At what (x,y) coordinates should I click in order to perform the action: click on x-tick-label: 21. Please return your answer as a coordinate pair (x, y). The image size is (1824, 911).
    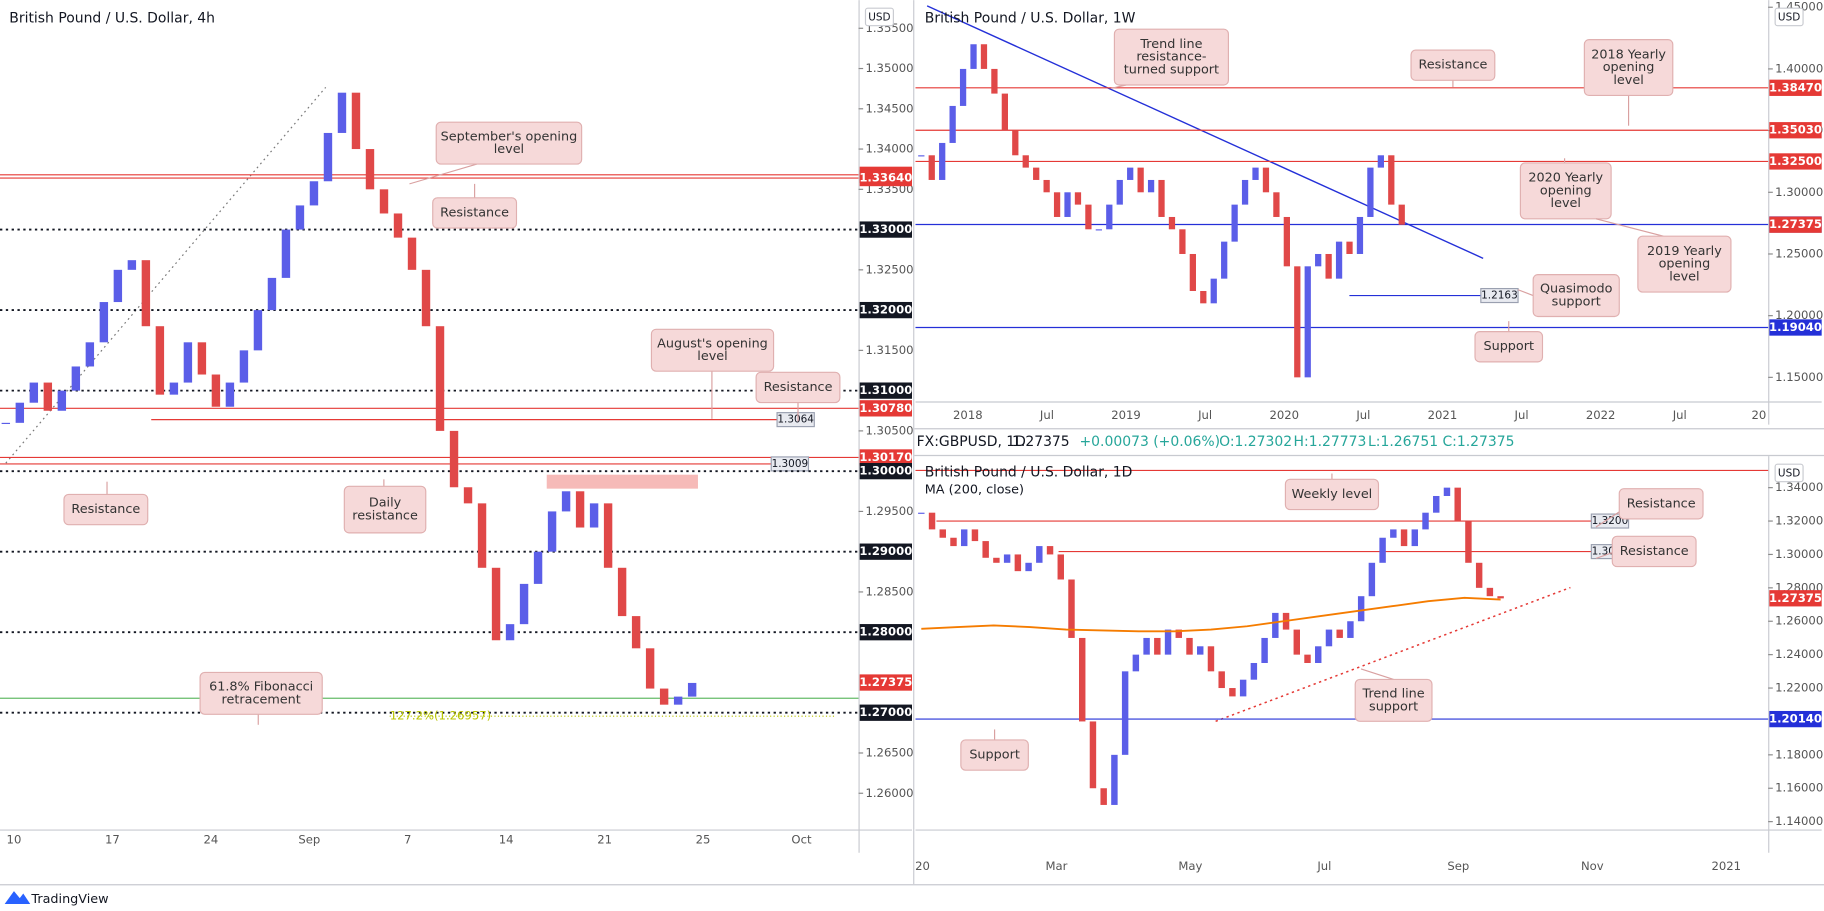
    Looking at the image, I should click on (604, 839).